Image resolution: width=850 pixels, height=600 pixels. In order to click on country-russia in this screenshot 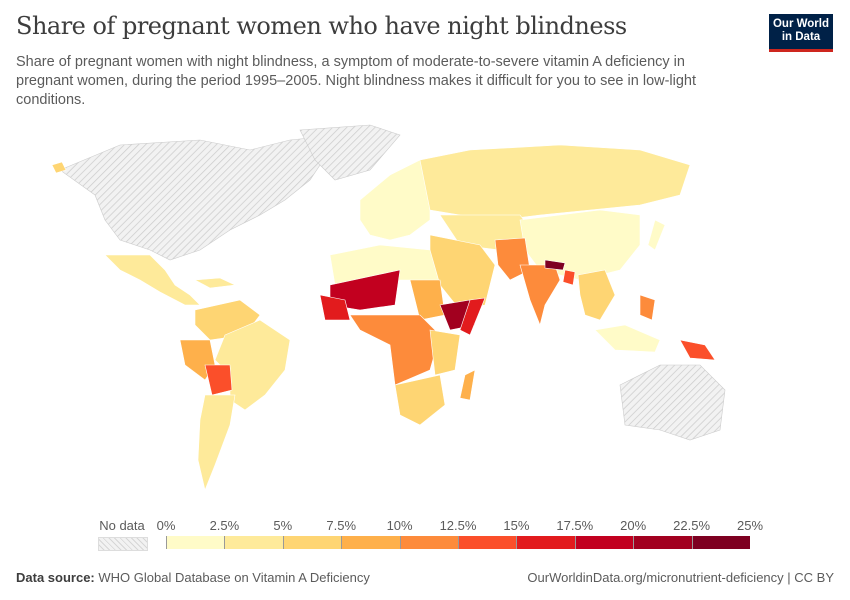, I will do `click(555, 182)`.